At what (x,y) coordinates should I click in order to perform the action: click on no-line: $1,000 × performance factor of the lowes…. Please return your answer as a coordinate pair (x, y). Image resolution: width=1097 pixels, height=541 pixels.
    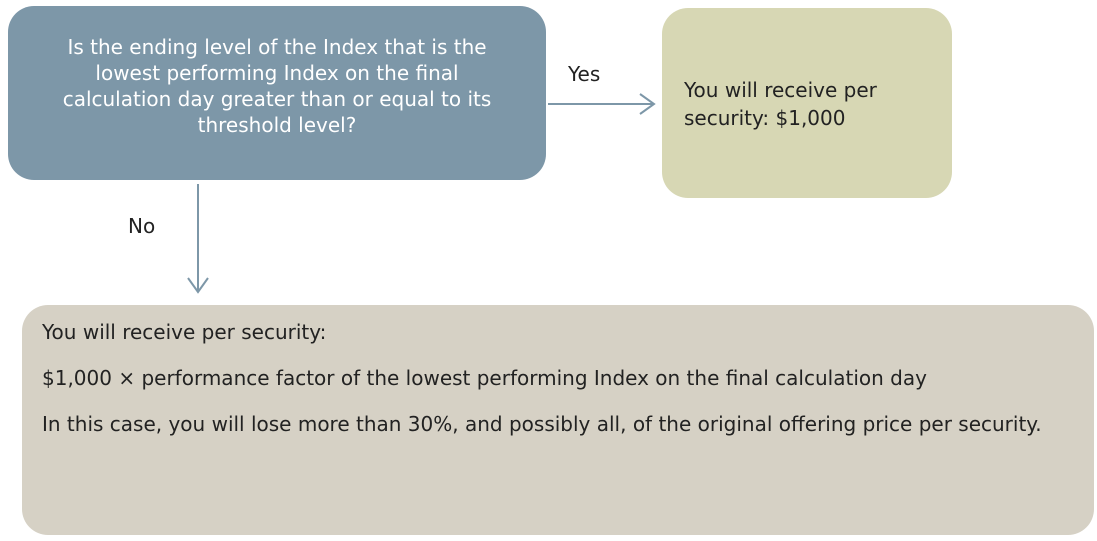
    Looking at the image, I should click on (484, 378).